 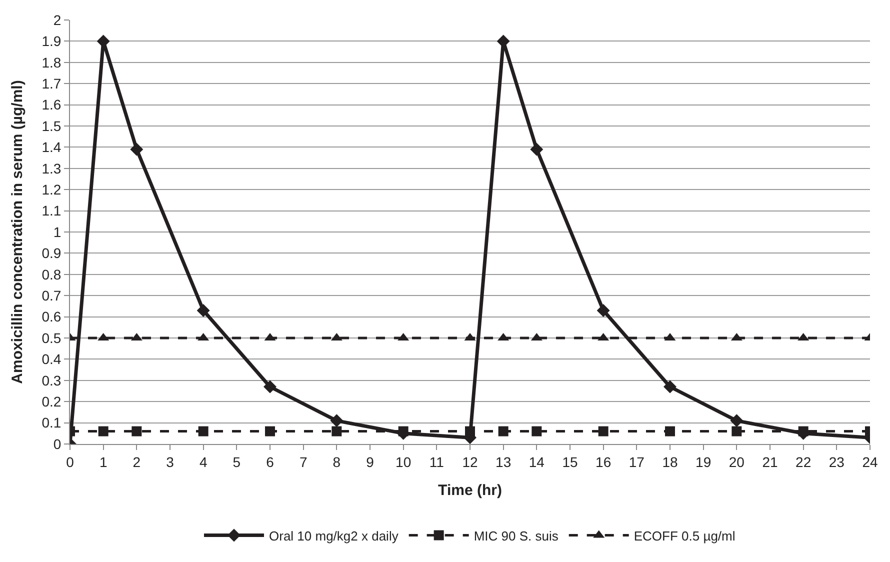 What do you see at coordinates (52, 41) in the screenshot?
I see `y-tick-label: 1.9` at bounding box center [52, 41].